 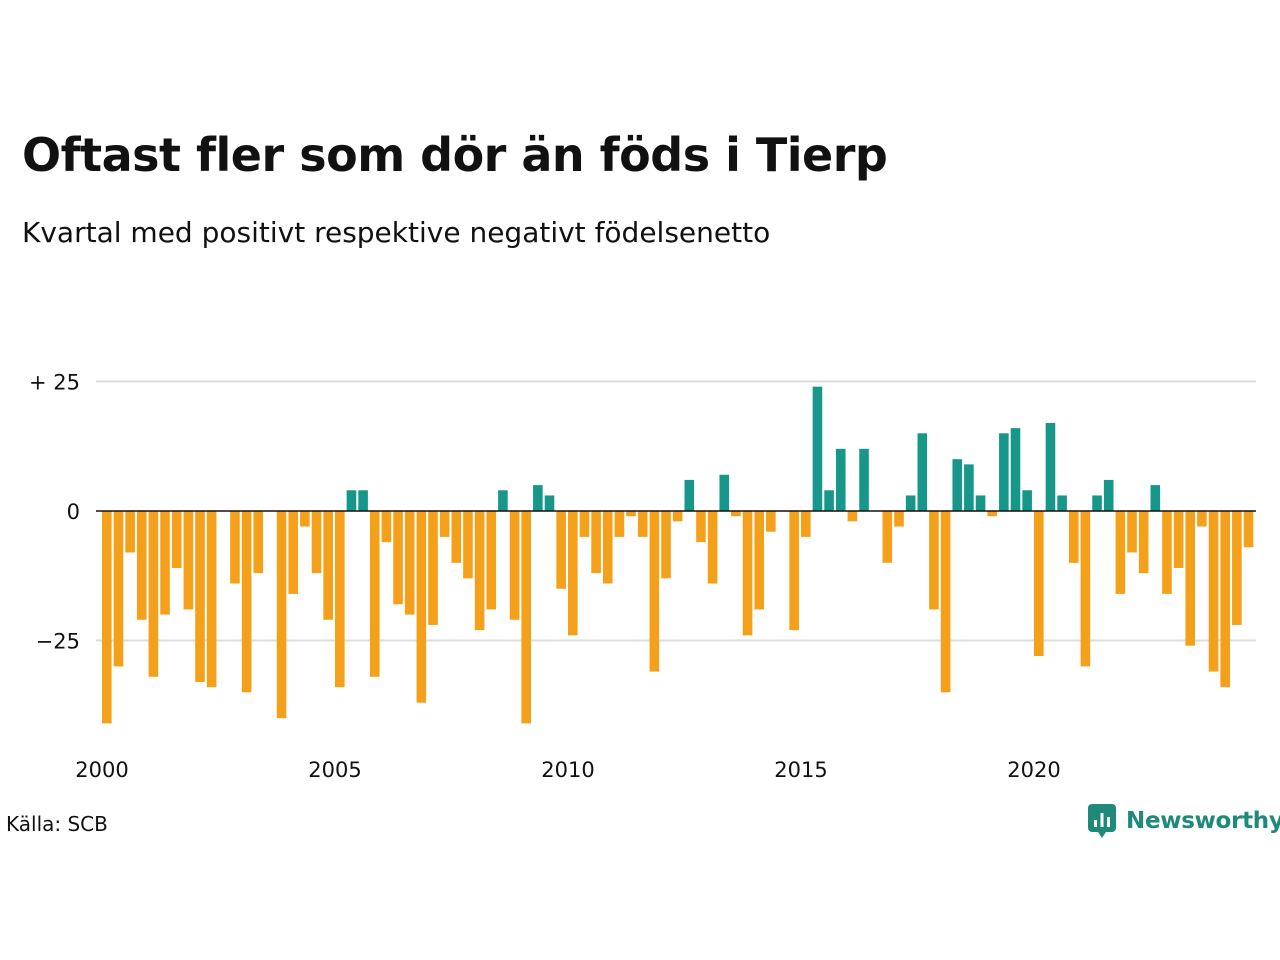 I want to click on x-tick-label: 2000, so click(x=101, y=770).